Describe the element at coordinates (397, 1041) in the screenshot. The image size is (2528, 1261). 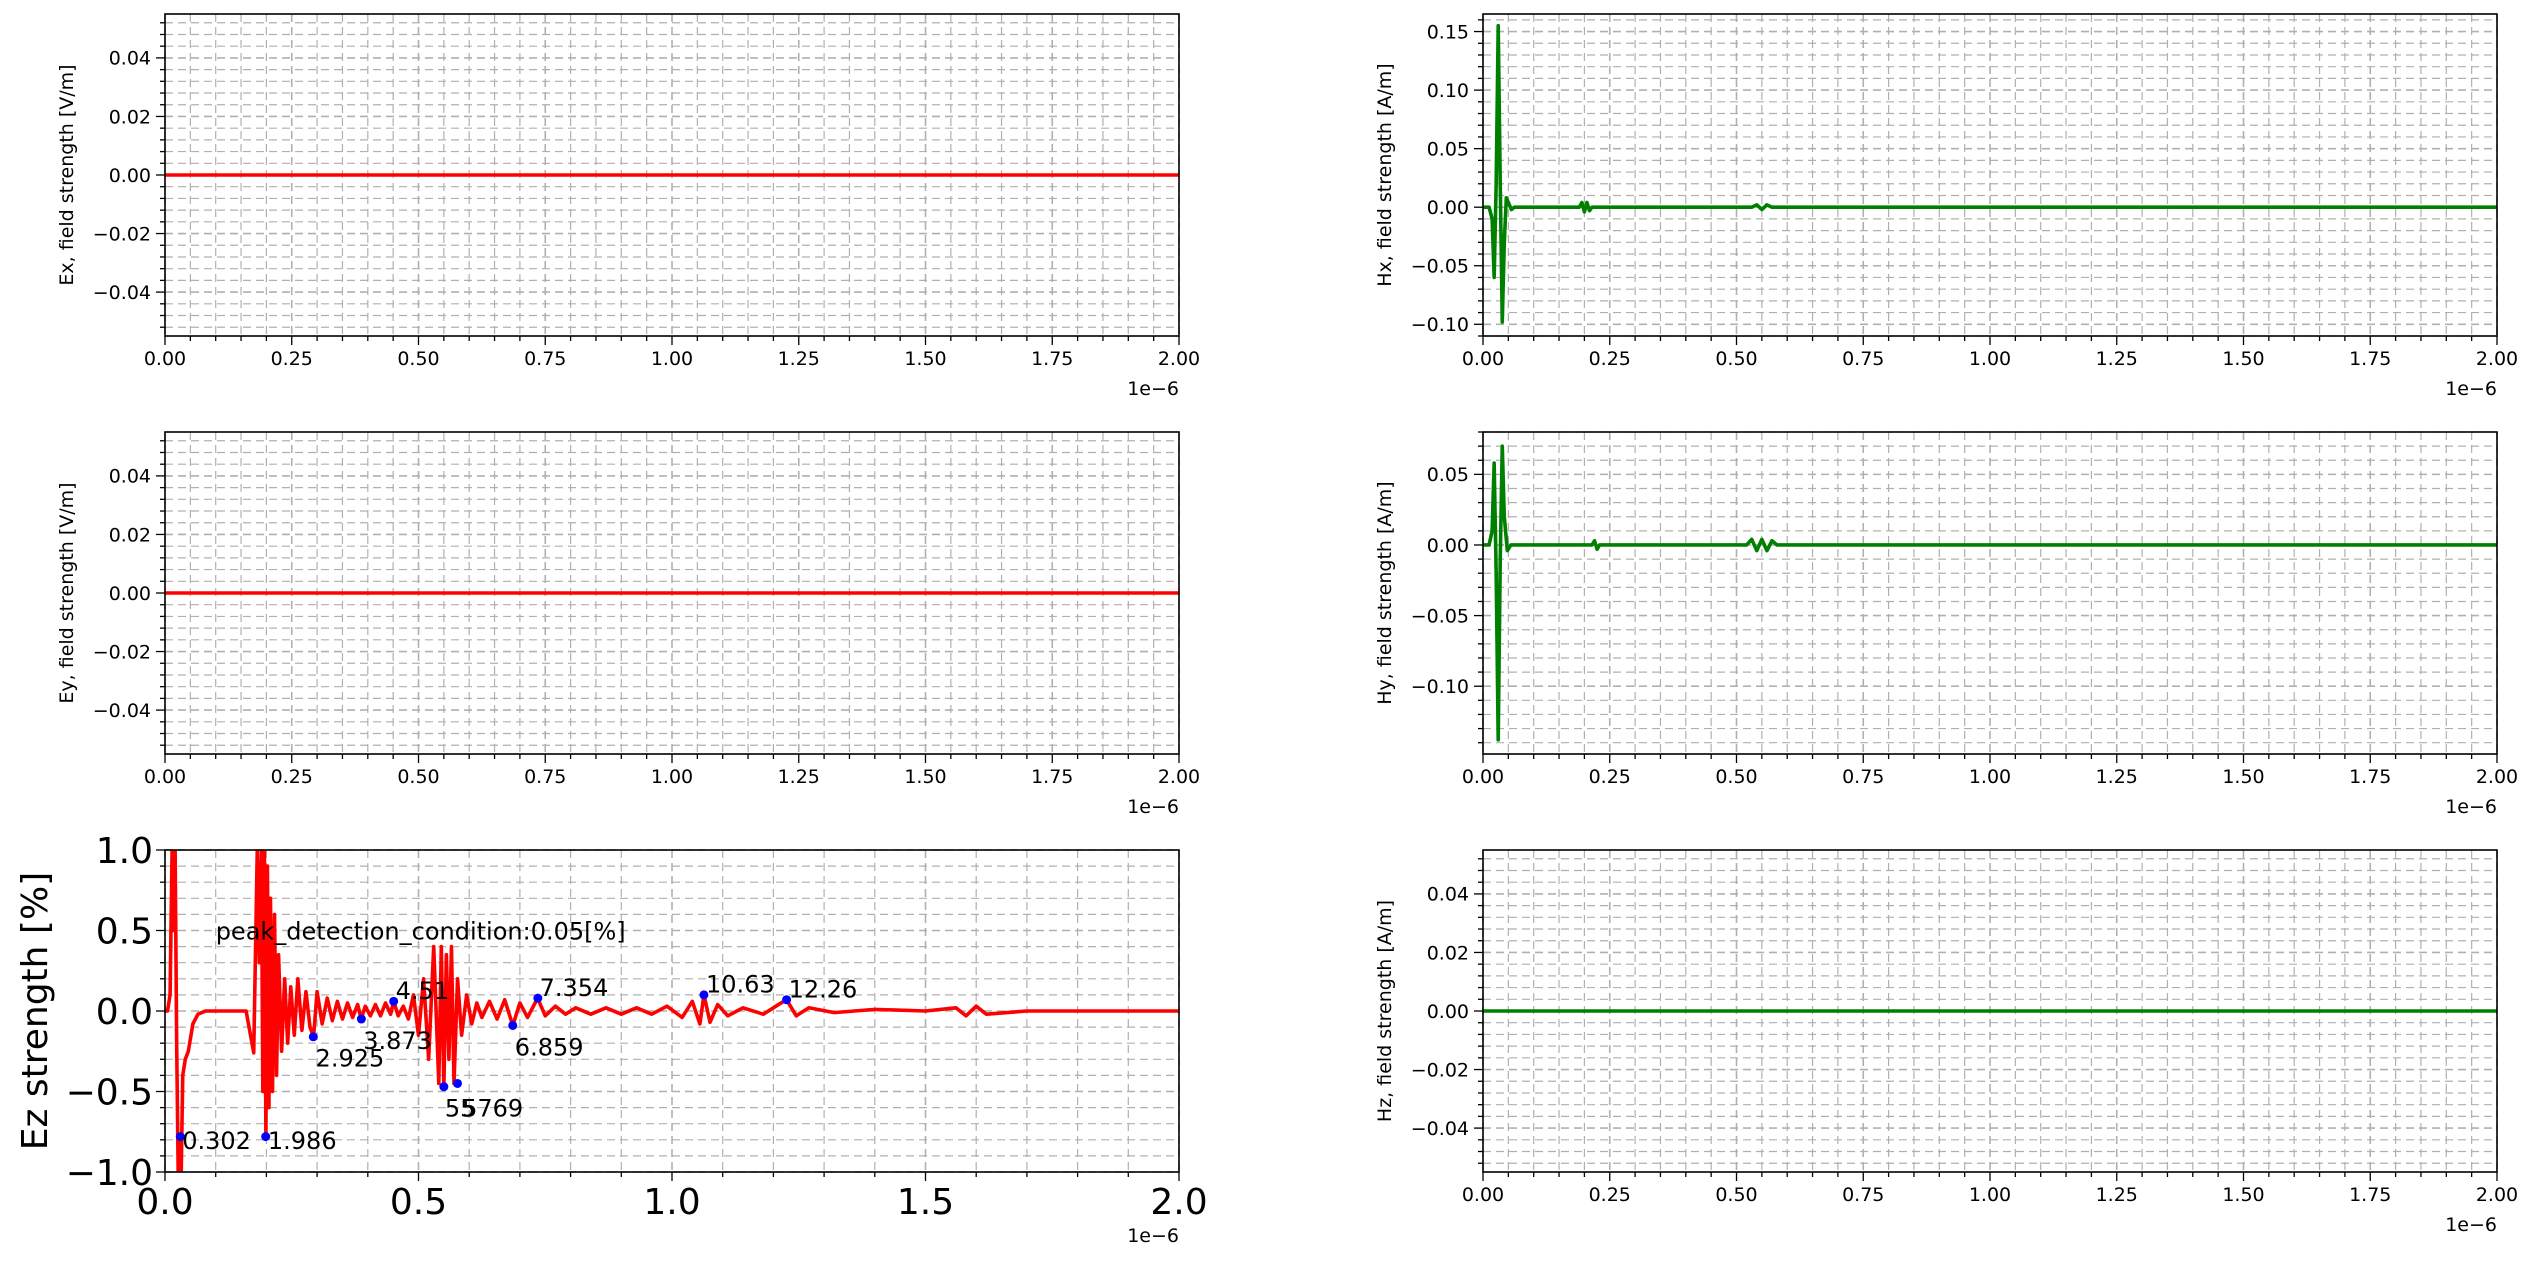
I see `peak-label: 3.873` at that location.